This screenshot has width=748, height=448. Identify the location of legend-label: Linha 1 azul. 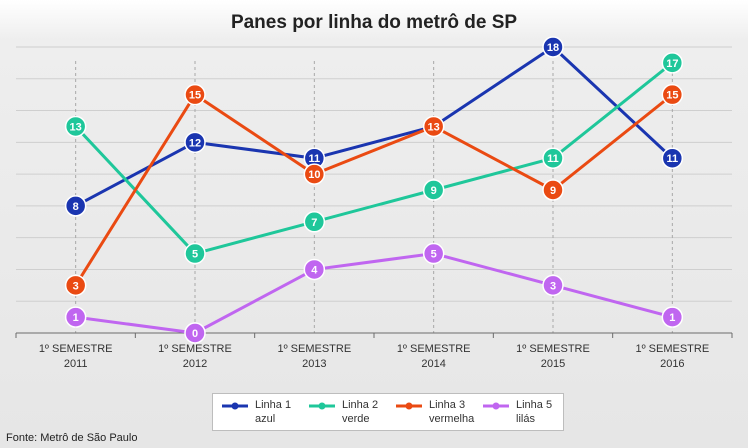
(273, 412).